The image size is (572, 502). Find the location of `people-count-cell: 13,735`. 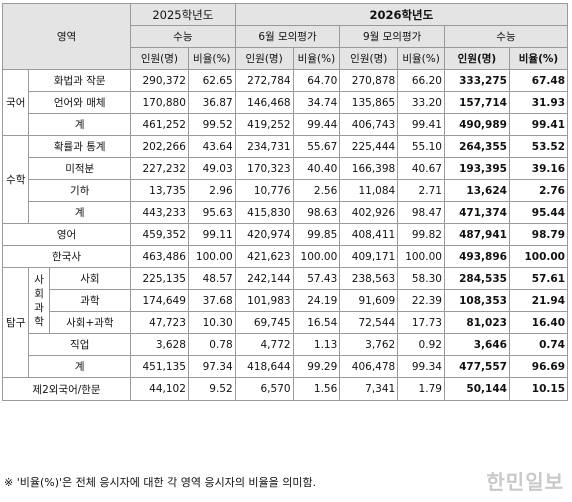

people-count-cell: 13,735 is located at coordinates (159, 190).